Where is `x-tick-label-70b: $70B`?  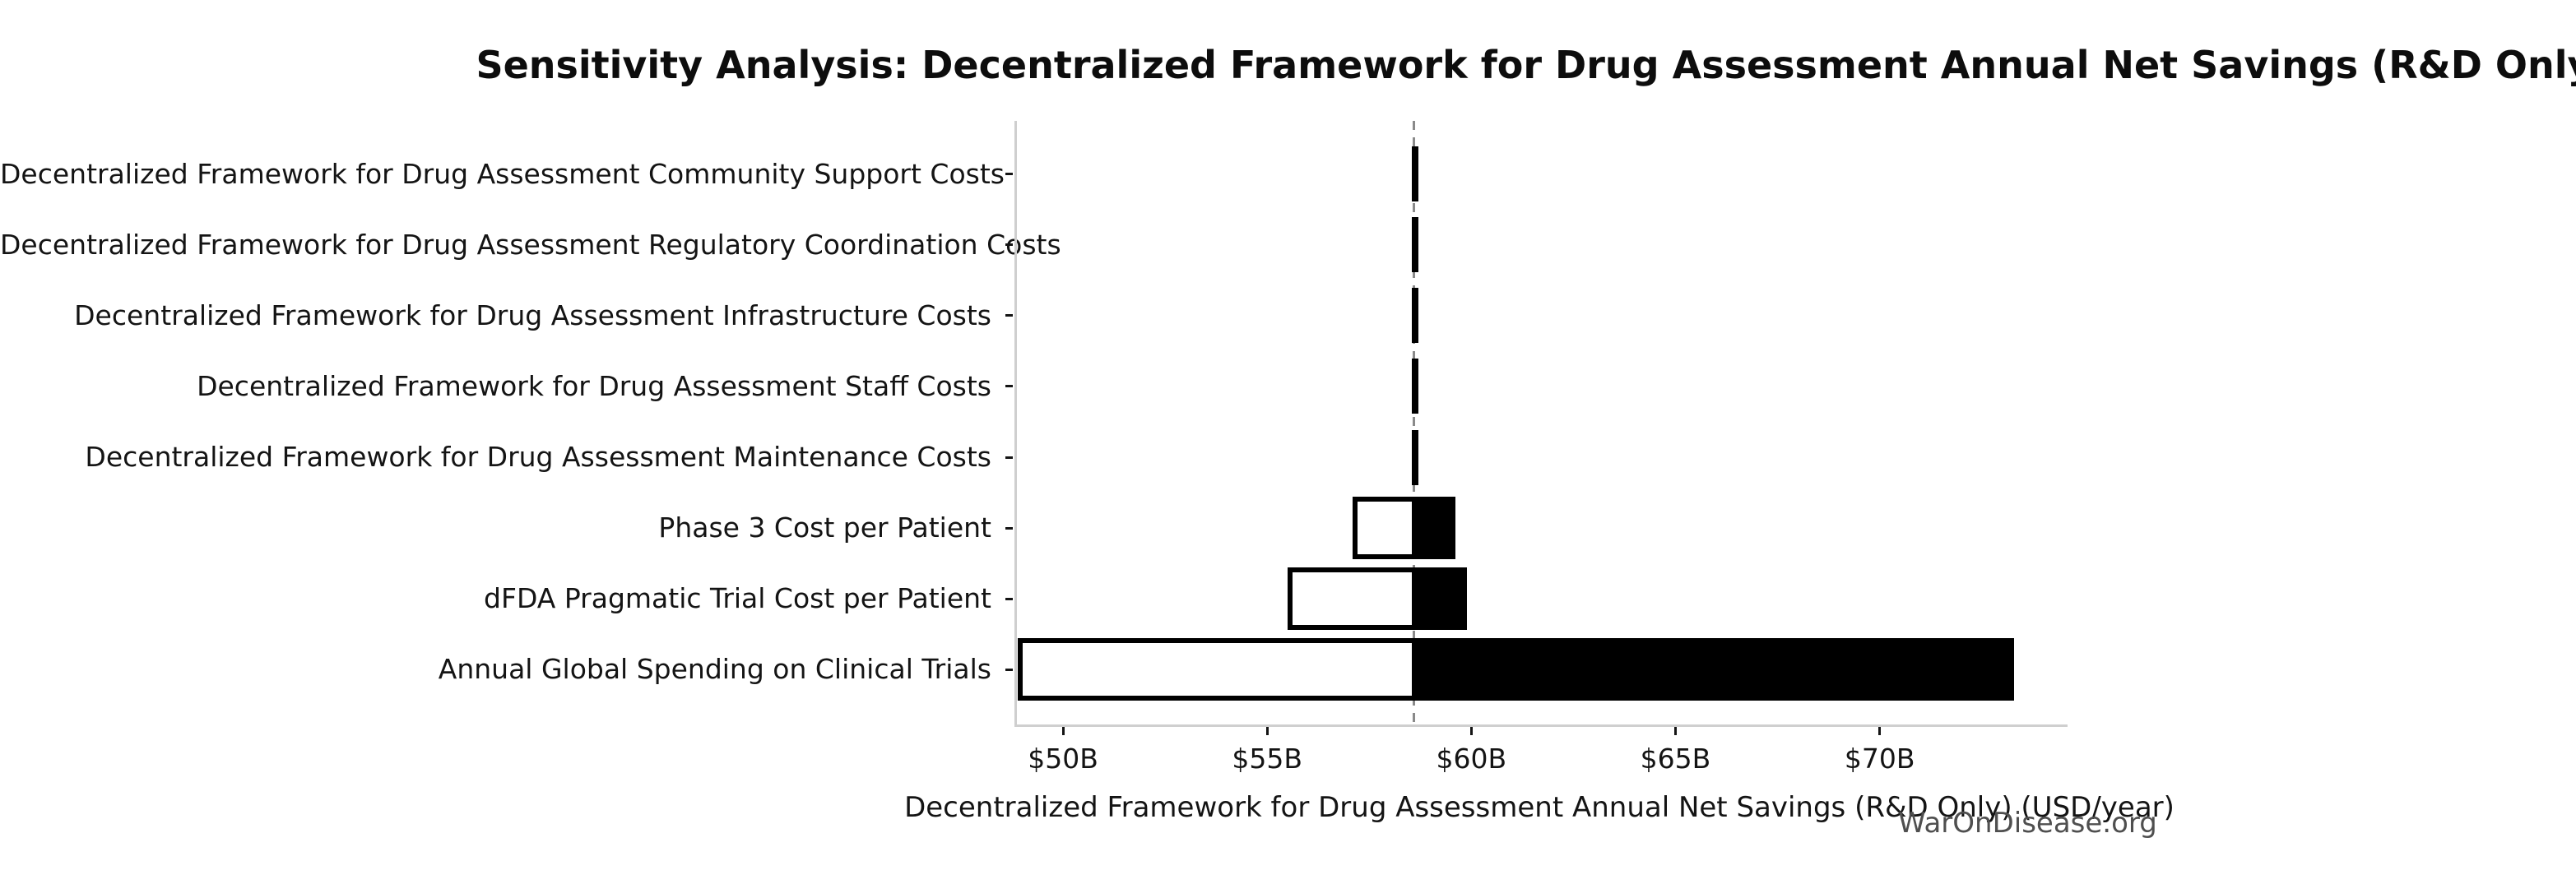
x-tick-label-70b: $70B is located at coordinates (1879, 759).